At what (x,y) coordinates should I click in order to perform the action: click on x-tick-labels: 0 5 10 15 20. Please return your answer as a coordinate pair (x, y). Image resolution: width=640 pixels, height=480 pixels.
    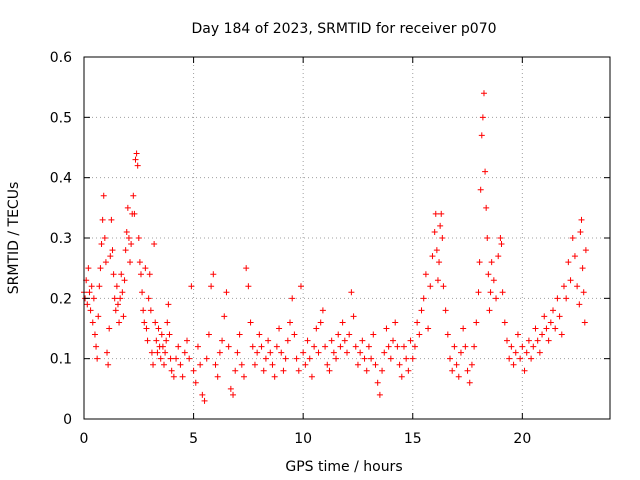
    Looking at the image, I should click on (306, 439).